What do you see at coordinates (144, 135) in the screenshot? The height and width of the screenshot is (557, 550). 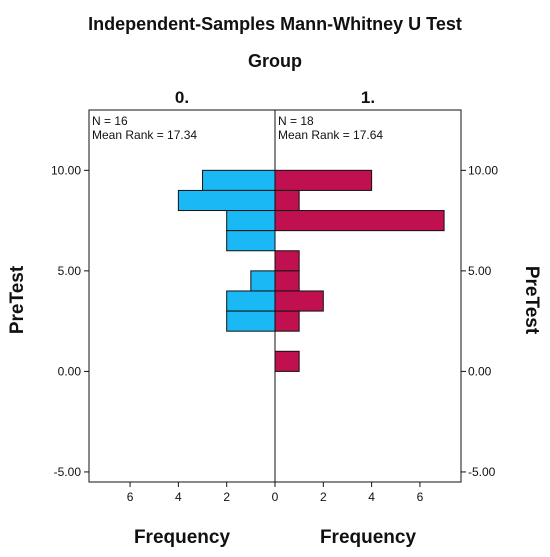 I see `group-left-mean-rank: Mean Rank = 17.34` at bounding box center [144, 135].